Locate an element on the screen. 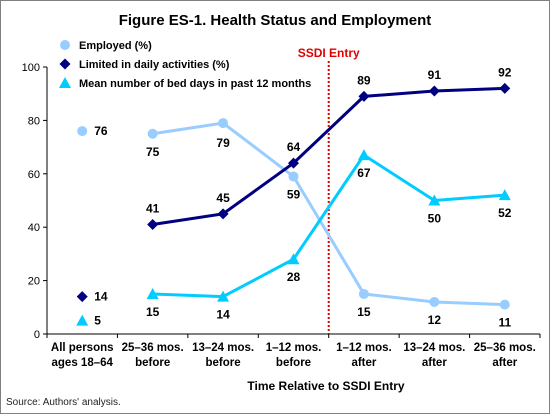  data-label: 45 is located at coordinates (223, 198).